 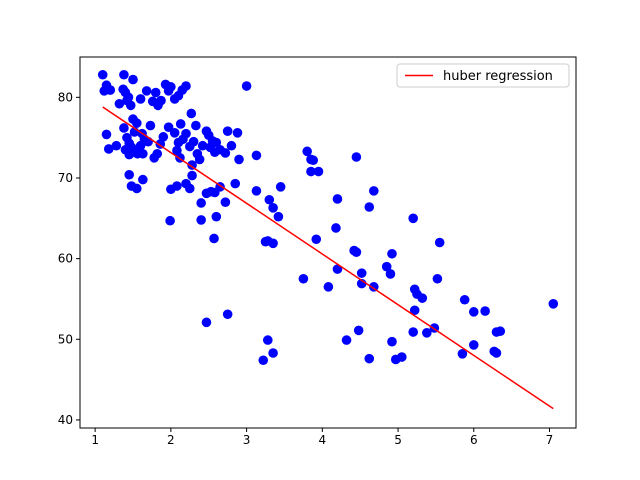 What do you see at coordinates (398, 440) in the screenshot?
I see `x-tick-label: 5` at bounding box center [398, 440].